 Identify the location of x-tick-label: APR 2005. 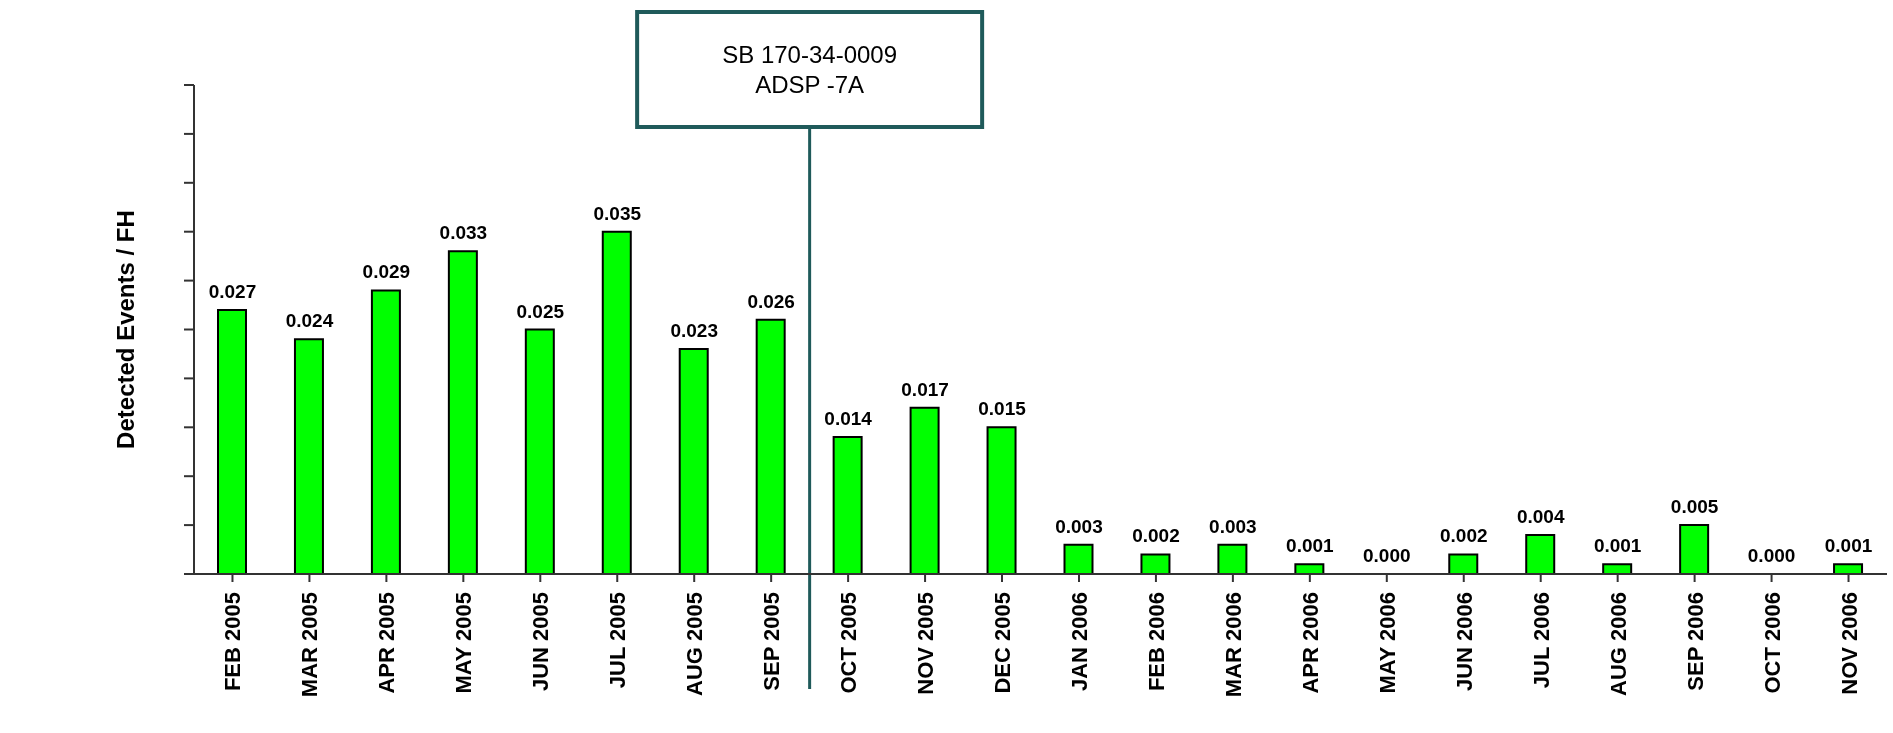
(387, 643).